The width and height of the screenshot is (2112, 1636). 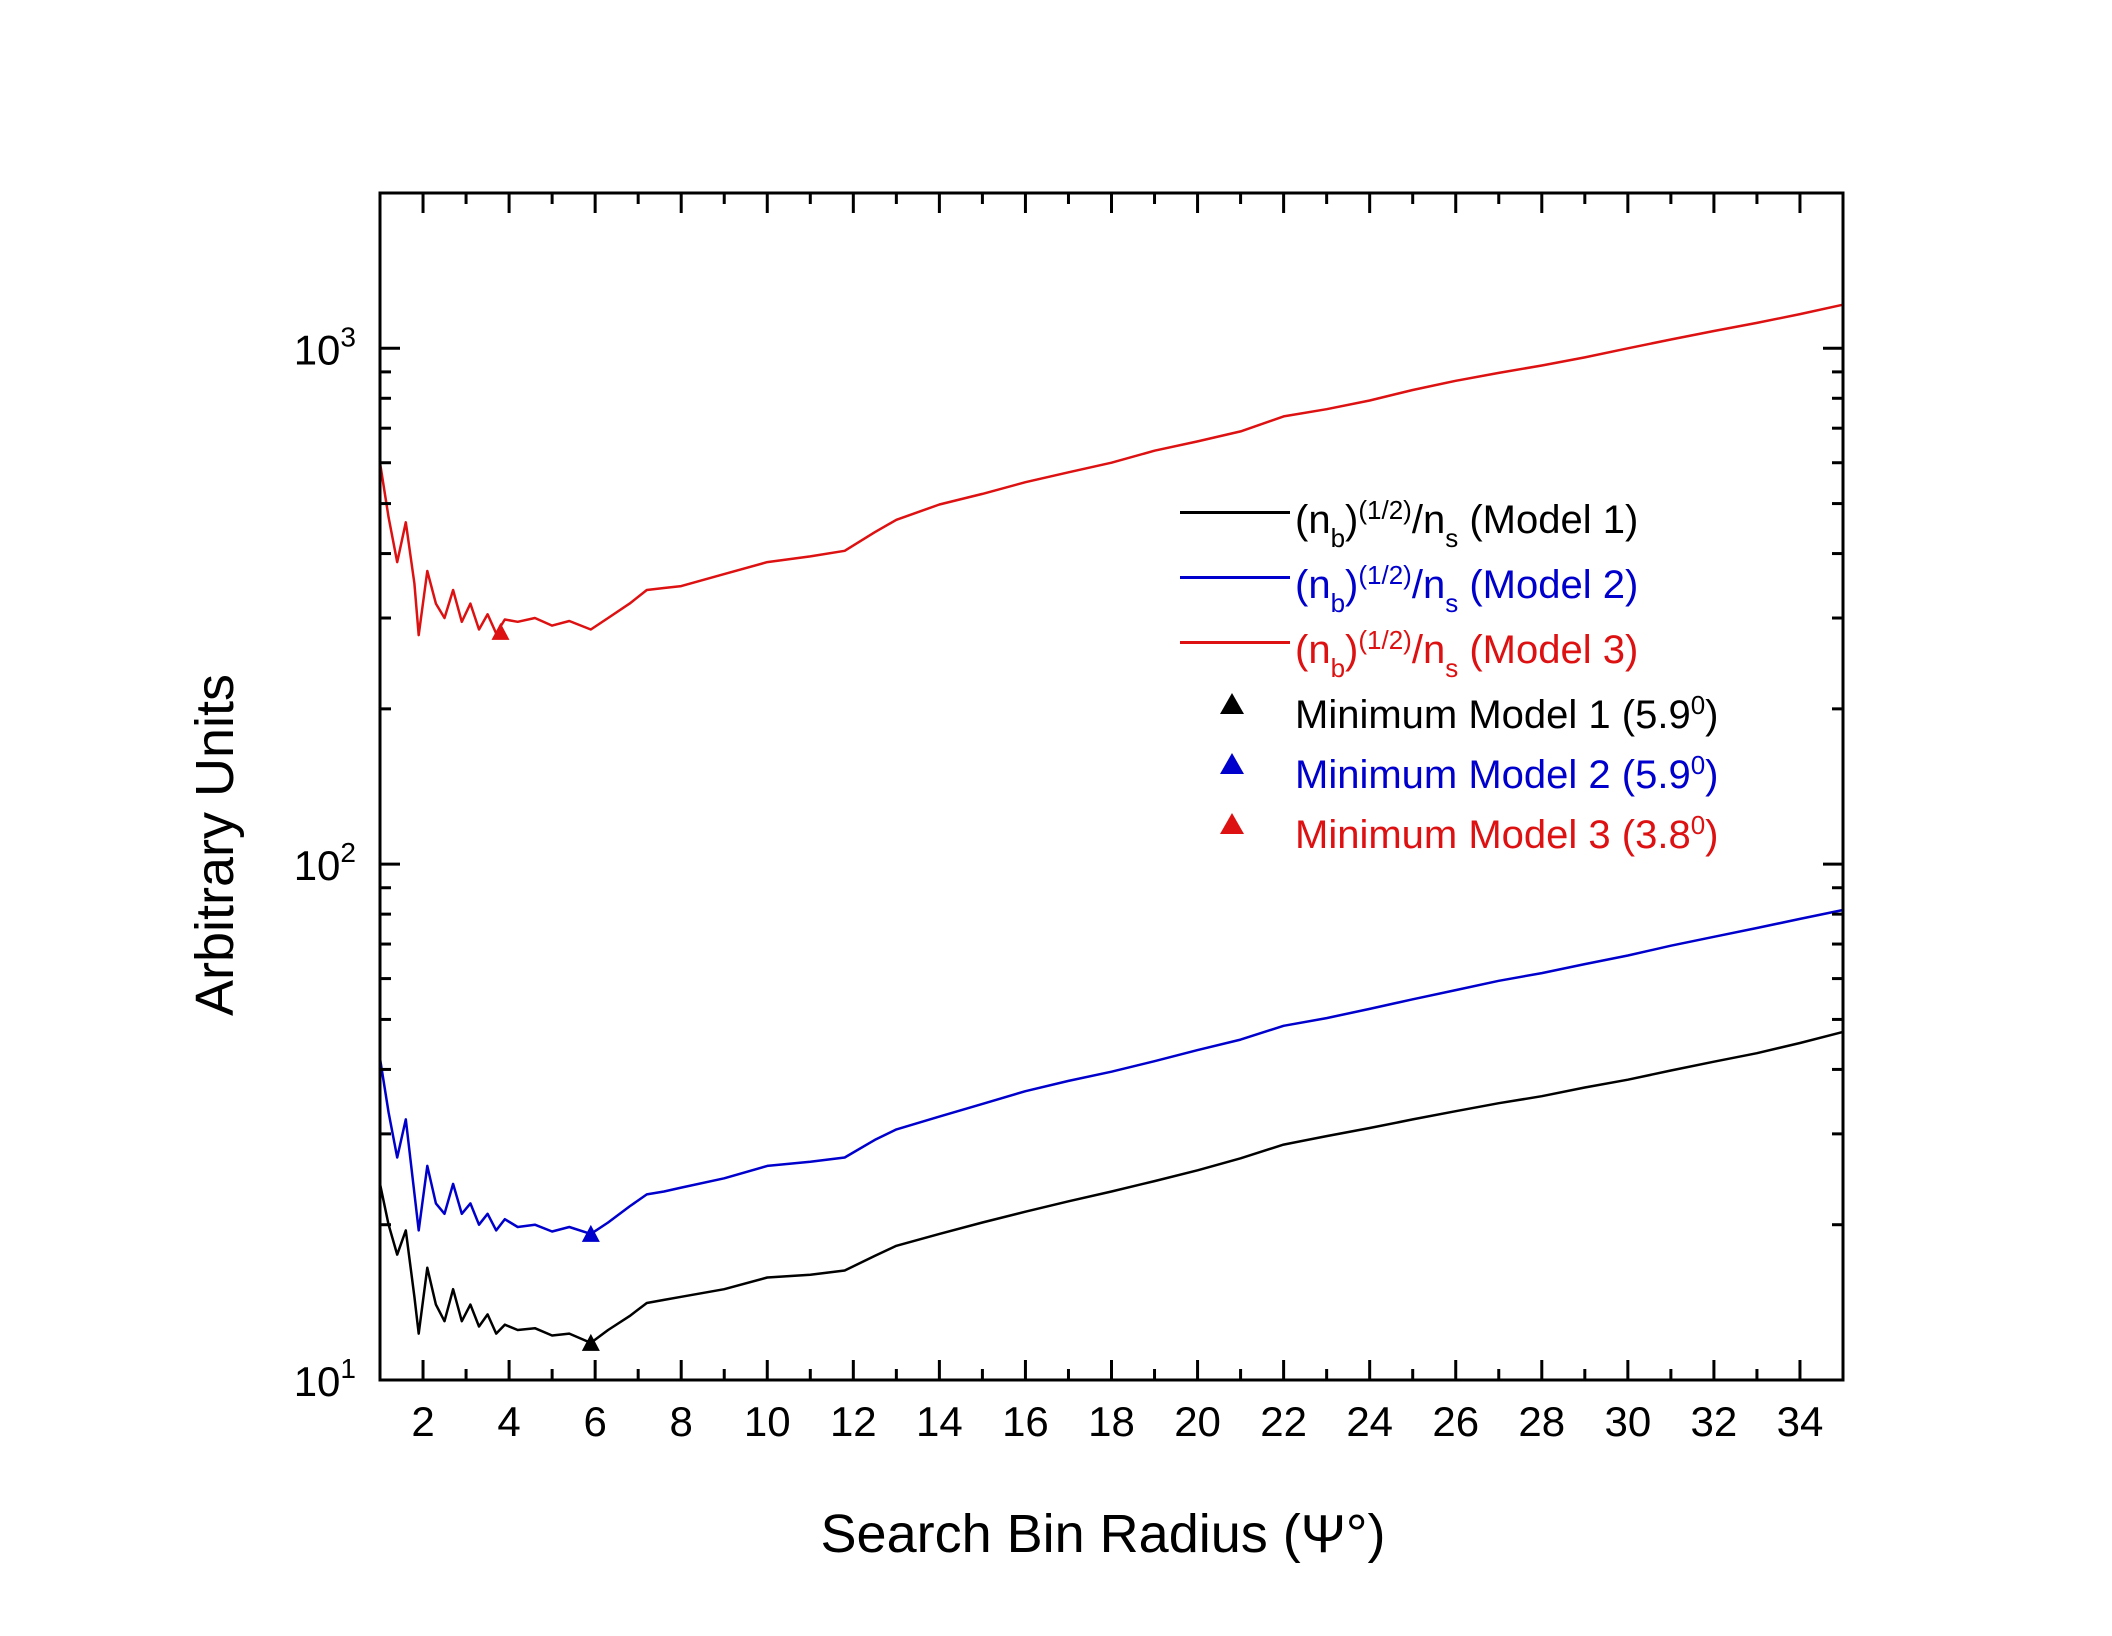 I want to click on x-tick-label: 8, so click(x=681, y=1421).